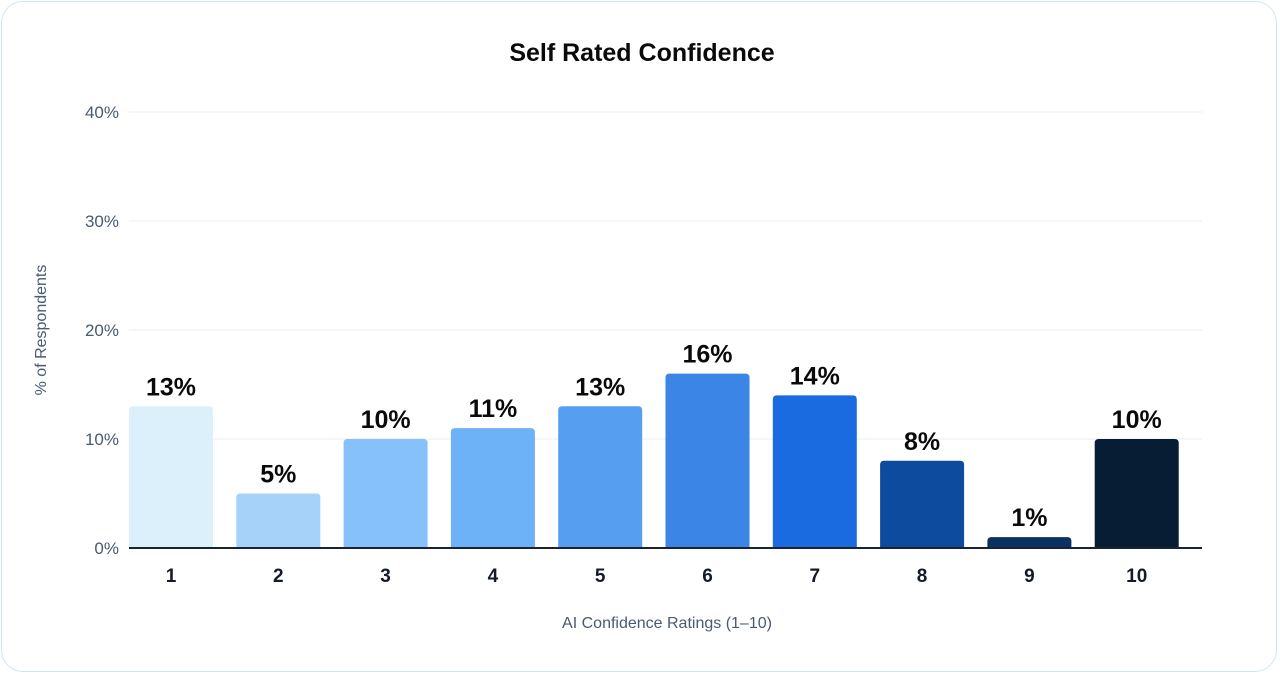 The image size is (1280, 677). I want to click on x-tick-label: 6, so click(707, 576).